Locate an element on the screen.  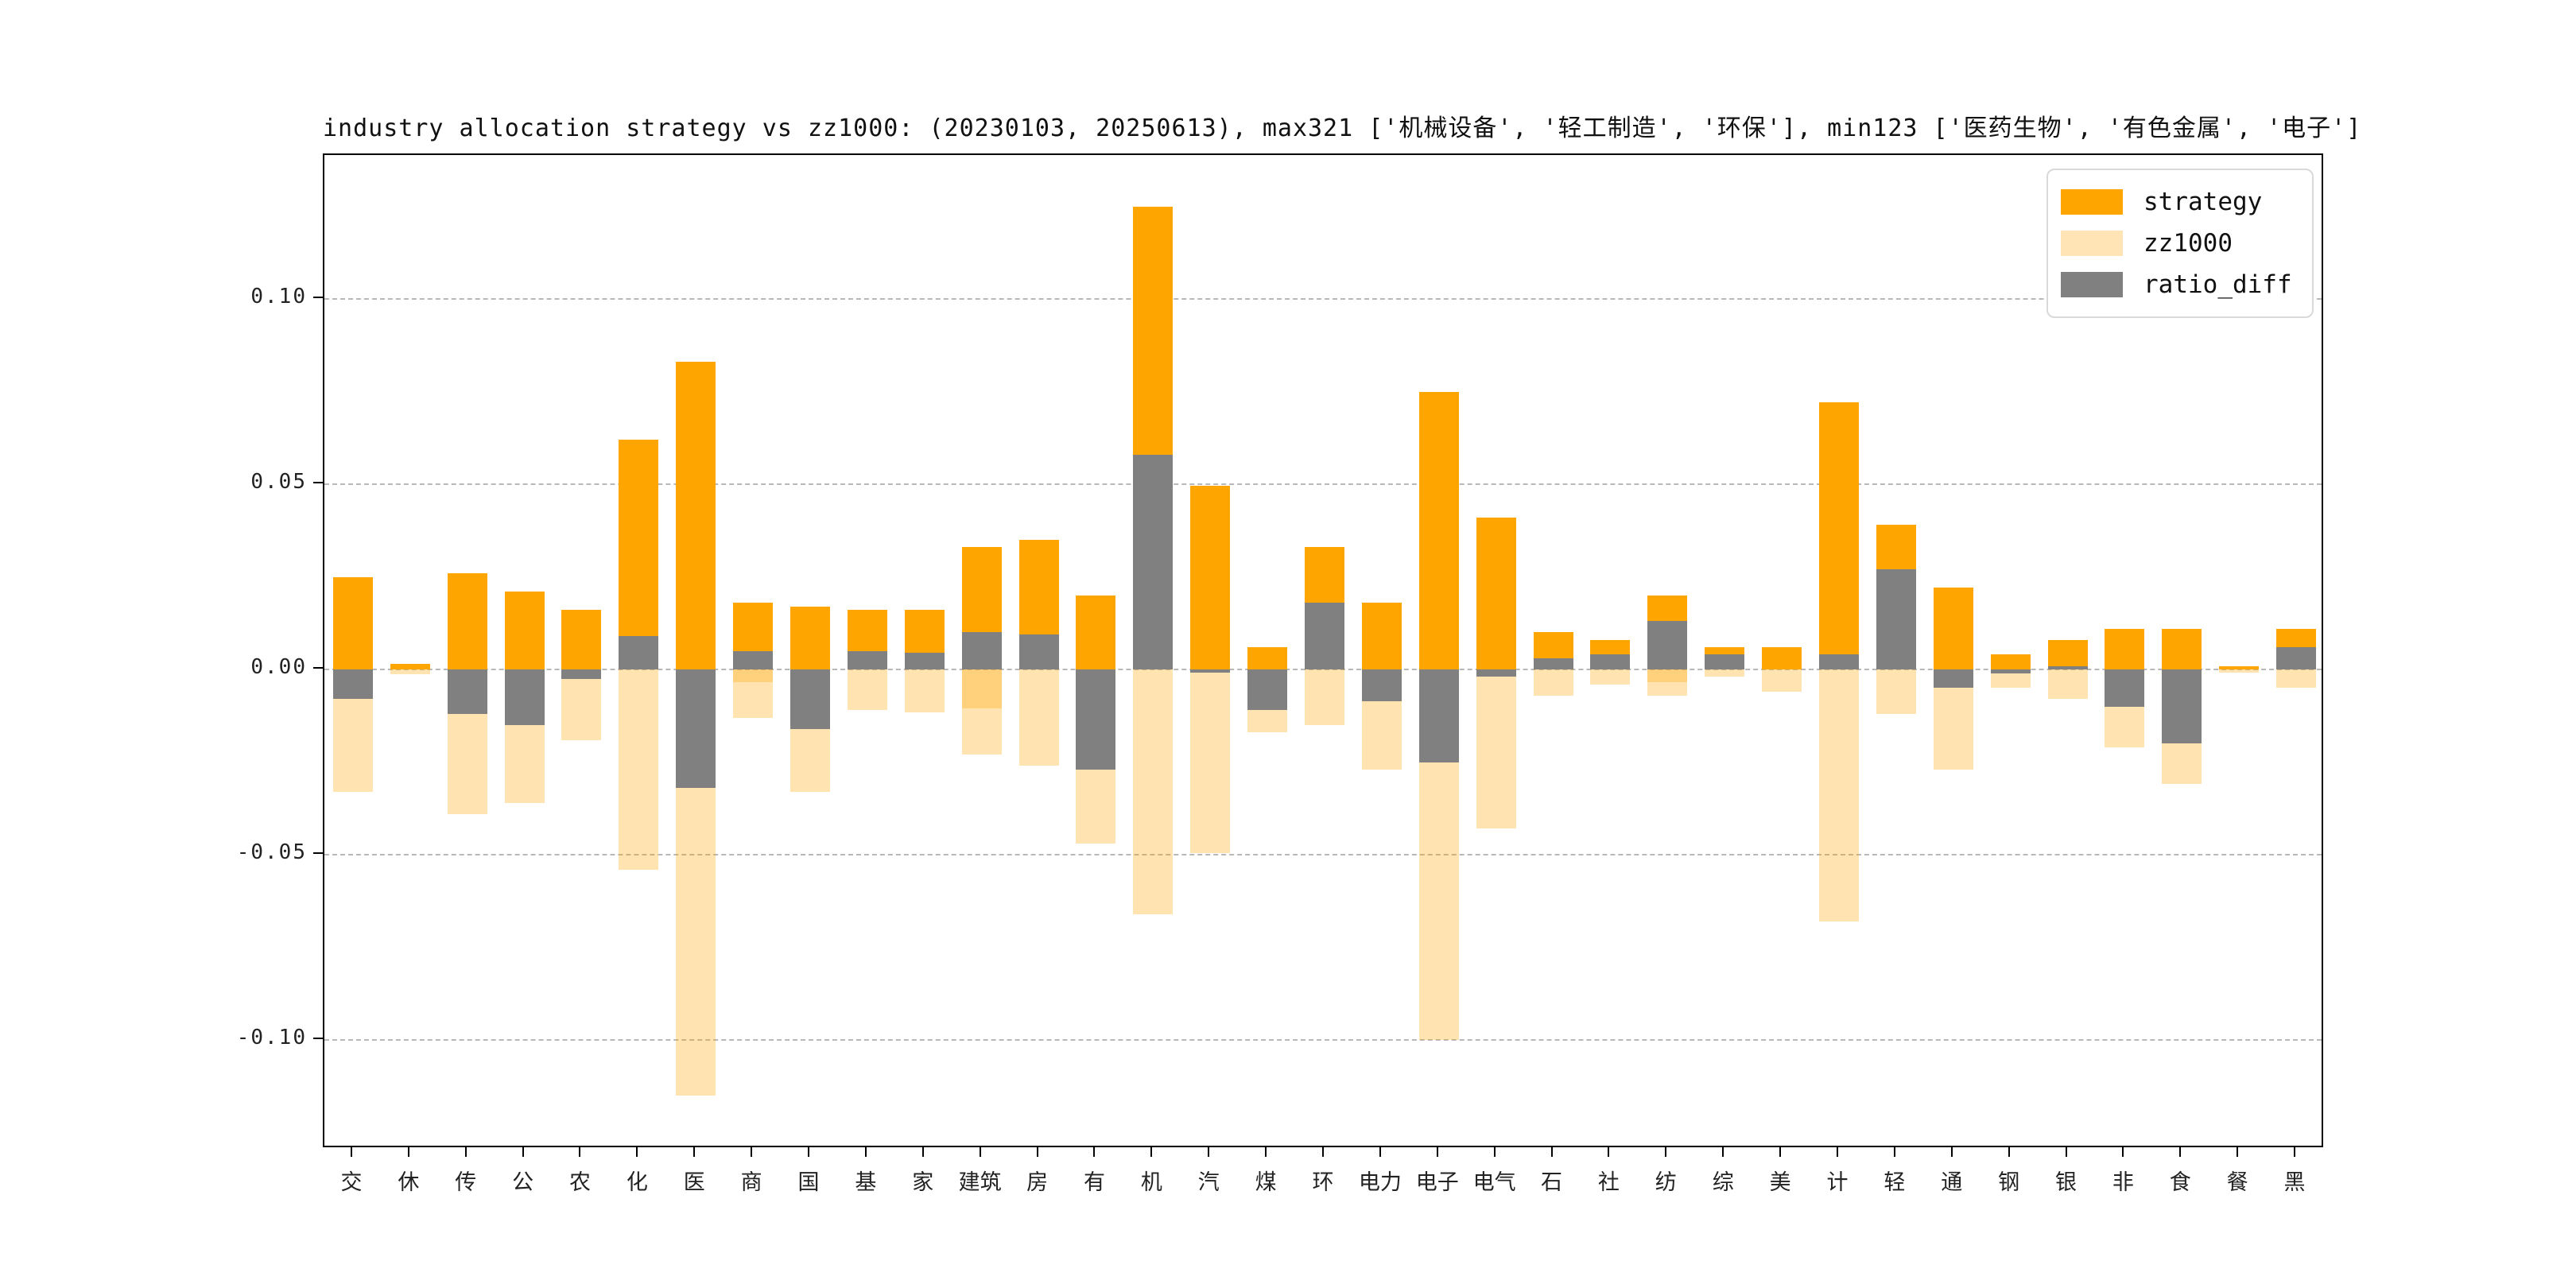
x-tick-label: 黑 is located at coordinates (2294, 1182).